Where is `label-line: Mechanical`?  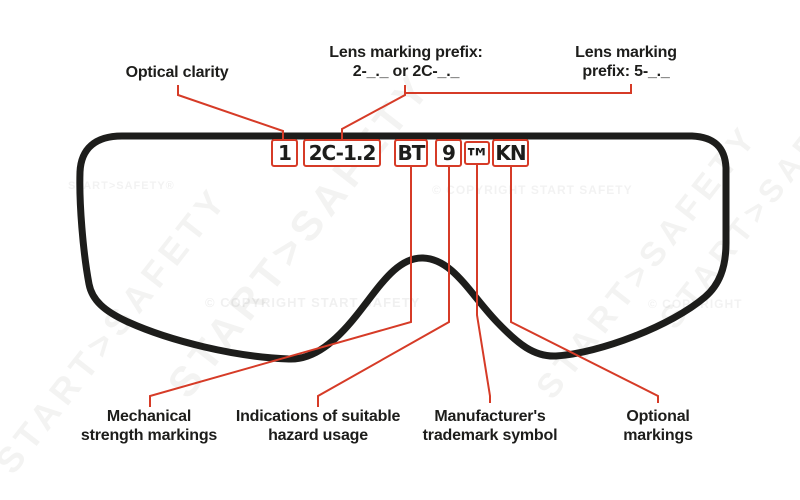 label-line: Mechanical is located at coordinates (149, 416).